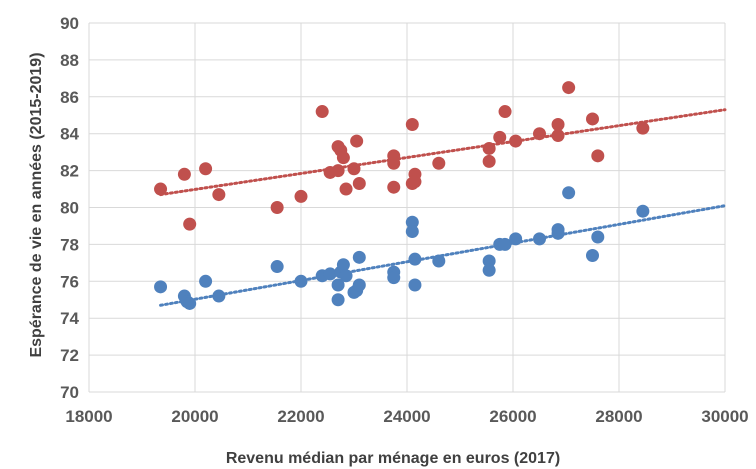 Image resolution: width=756 pixels, height=469 pixels. Describe the element at coordinates (618, 416) in the screenshot. I see `x-tick-label: 28000` at that location.